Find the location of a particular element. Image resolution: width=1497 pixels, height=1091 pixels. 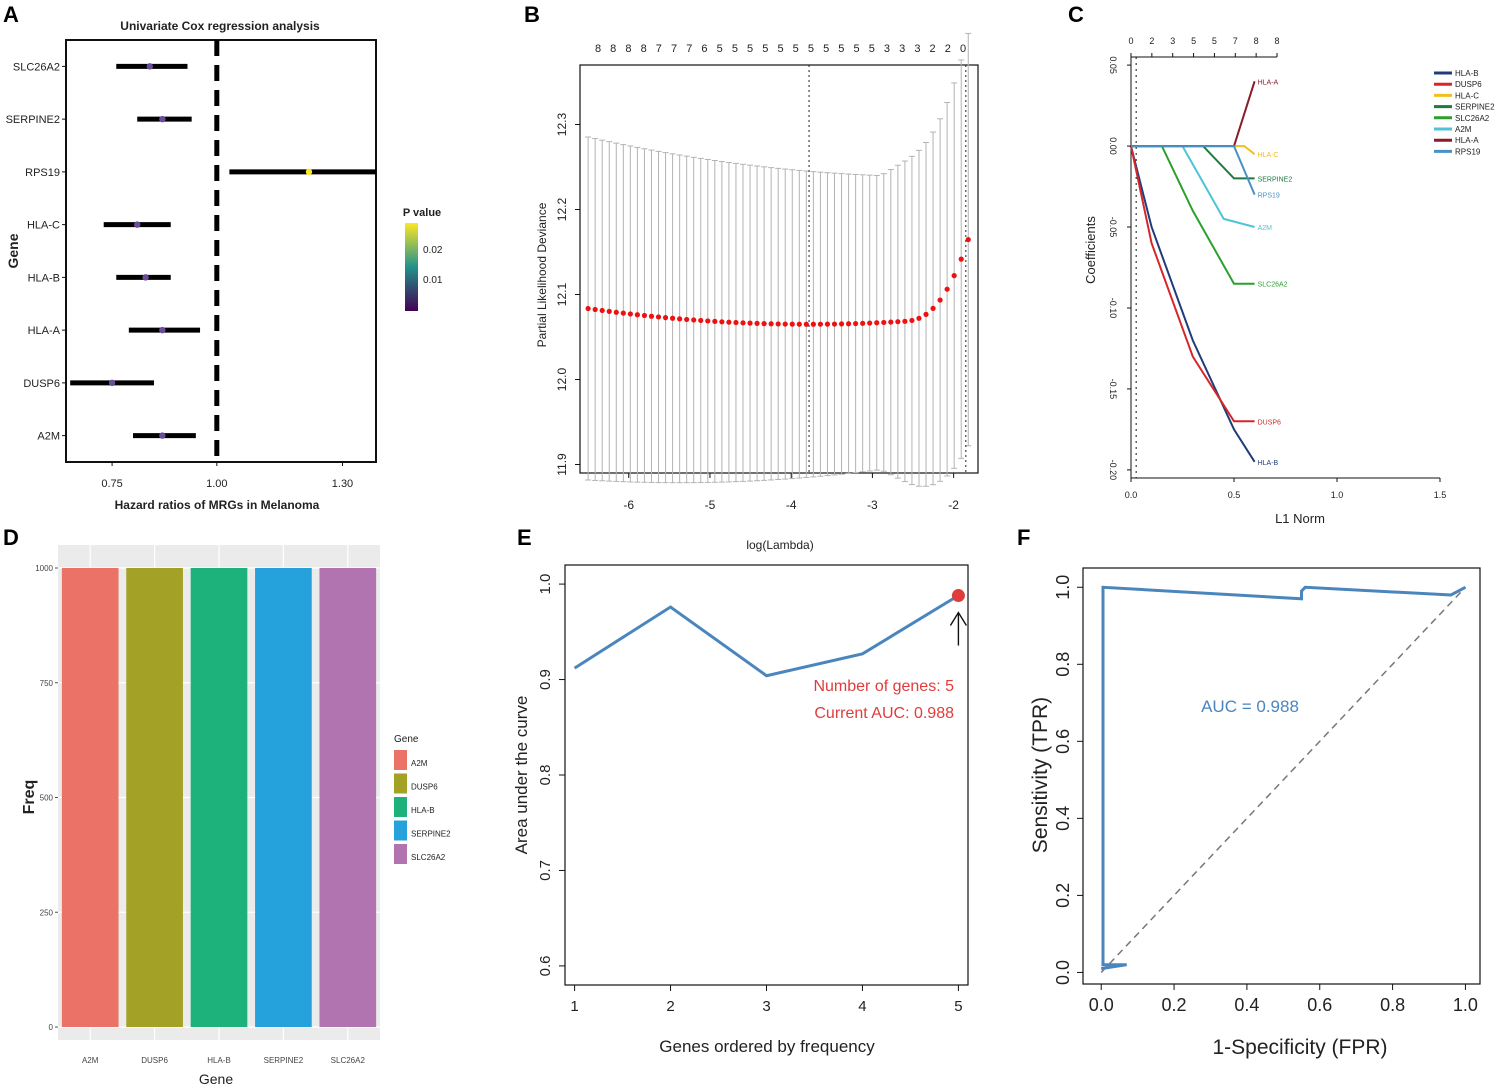

coef-path-hla-b is located at coordinates (1193, 304).